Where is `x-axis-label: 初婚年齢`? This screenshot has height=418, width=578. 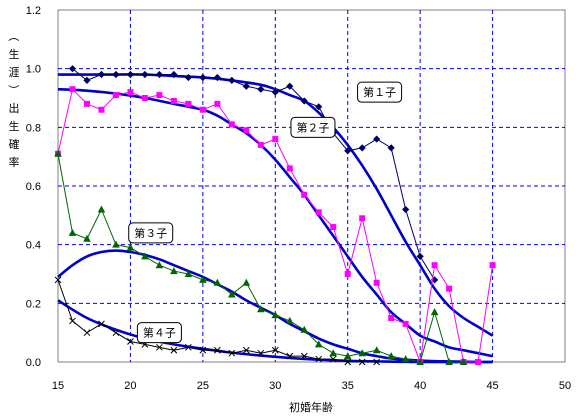 x-axis-label: 初婚年齢 is located at coordinates (311, 407).